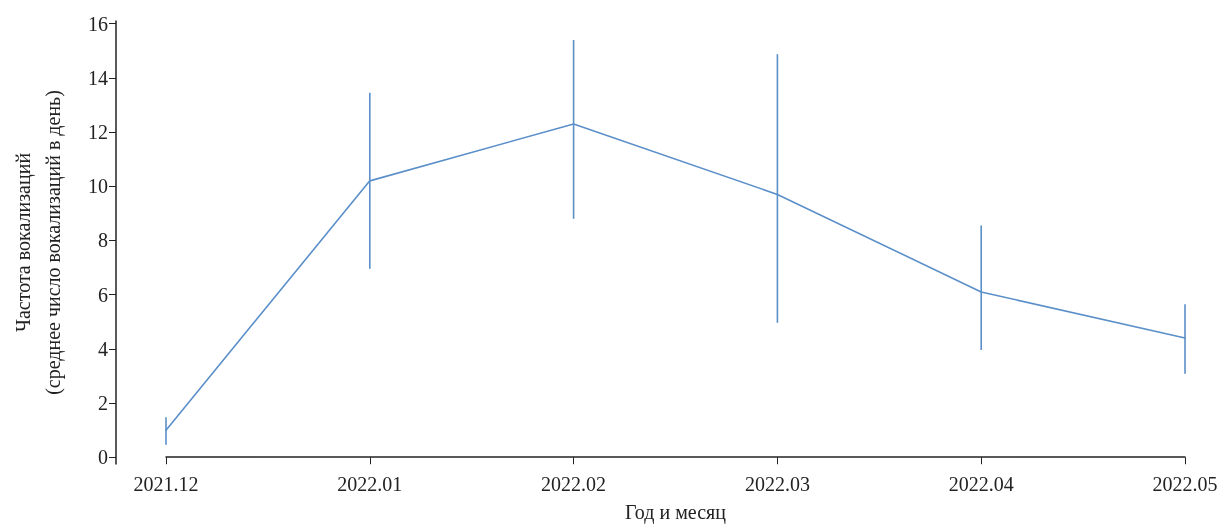  Describe the element at coordinates (103, 403) in the screenshot. I see `y-tick-label: 2` at that location.